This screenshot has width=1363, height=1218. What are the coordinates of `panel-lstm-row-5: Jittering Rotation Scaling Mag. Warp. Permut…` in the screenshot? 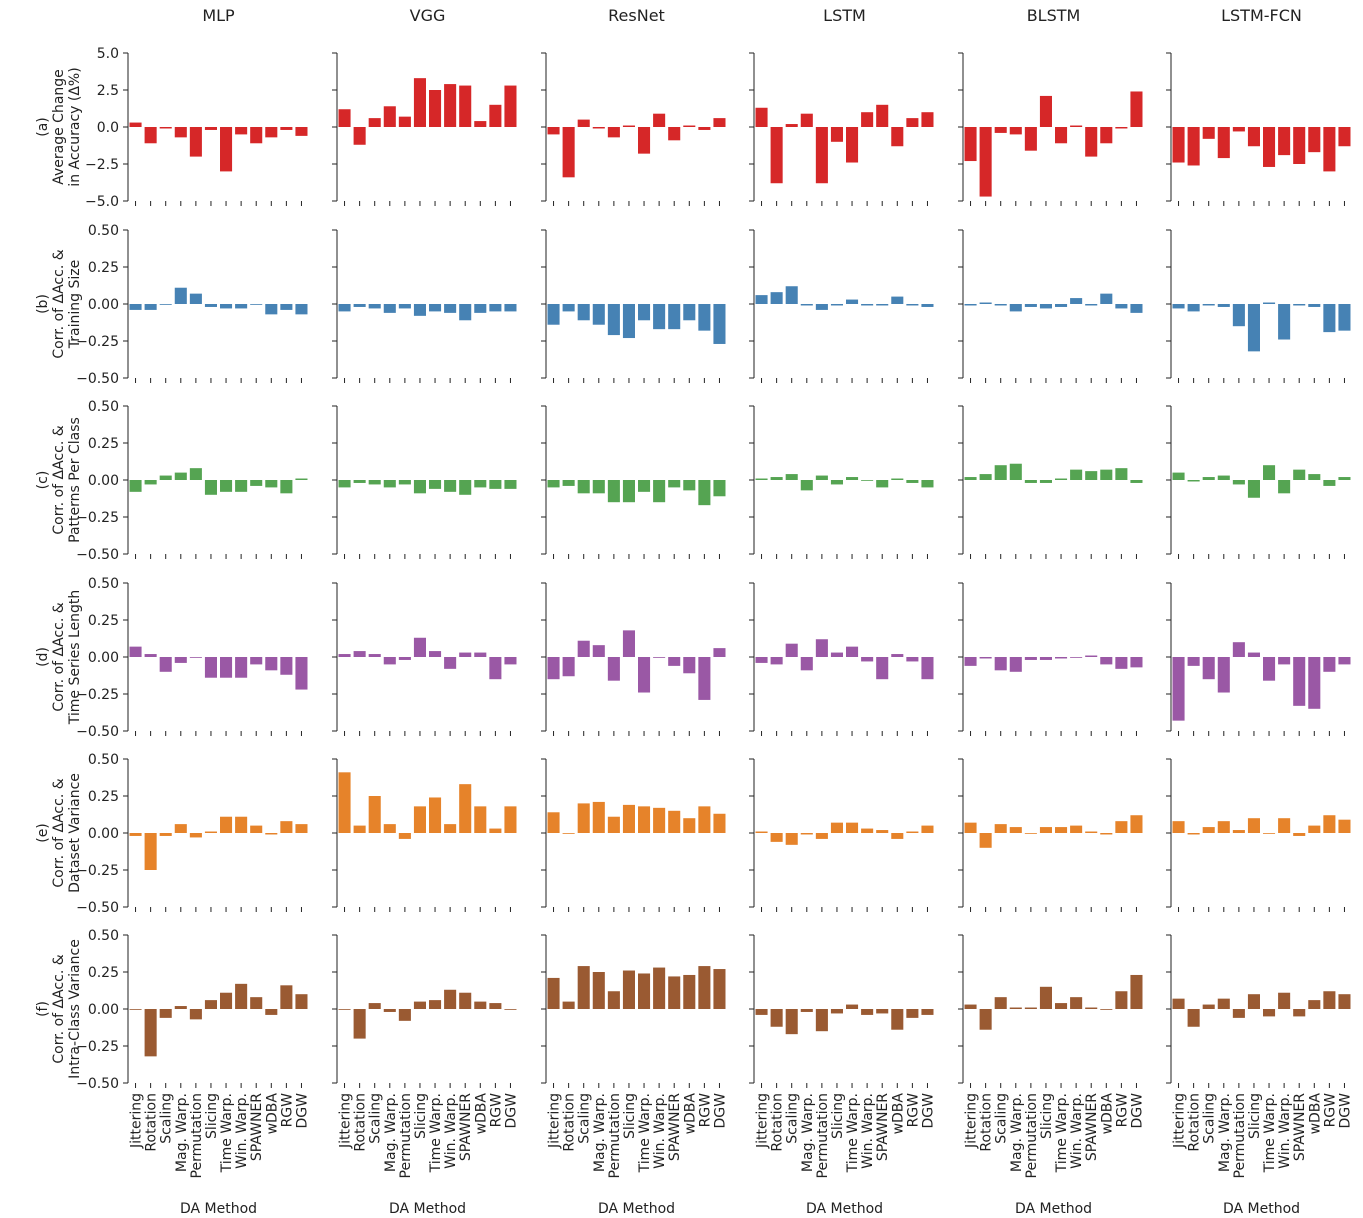 It's located at (842, 1075).